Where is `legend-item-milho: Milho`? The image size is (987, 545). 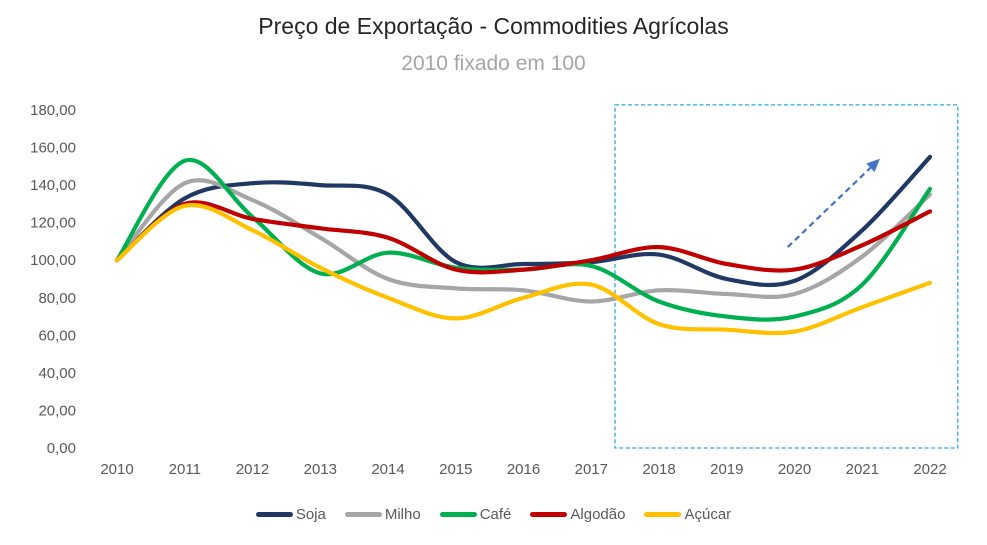 legend-item-milho: Milho is located at coordinates (382, 514).